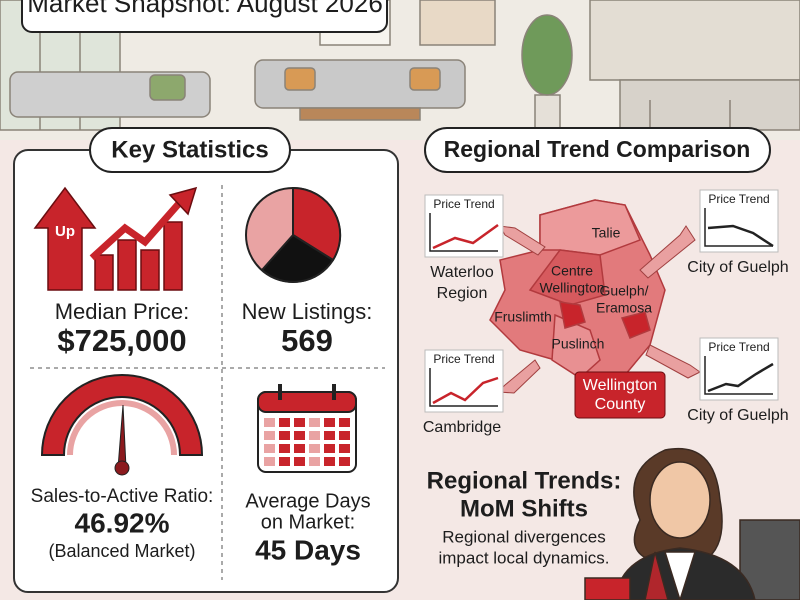 This screenshot has height=600, width=800. What do you see at coordinates (524, 508) in the screenshot?
I see `summary-title: MoM Shifts` at bounding box center [524, 508].